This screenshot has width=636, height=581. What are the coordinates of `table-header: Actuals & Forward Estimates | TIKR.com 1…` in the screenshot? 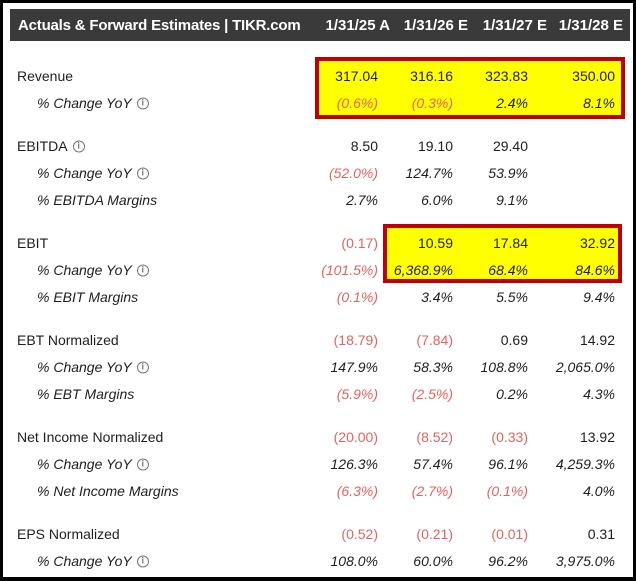 It's located at (320, 25).